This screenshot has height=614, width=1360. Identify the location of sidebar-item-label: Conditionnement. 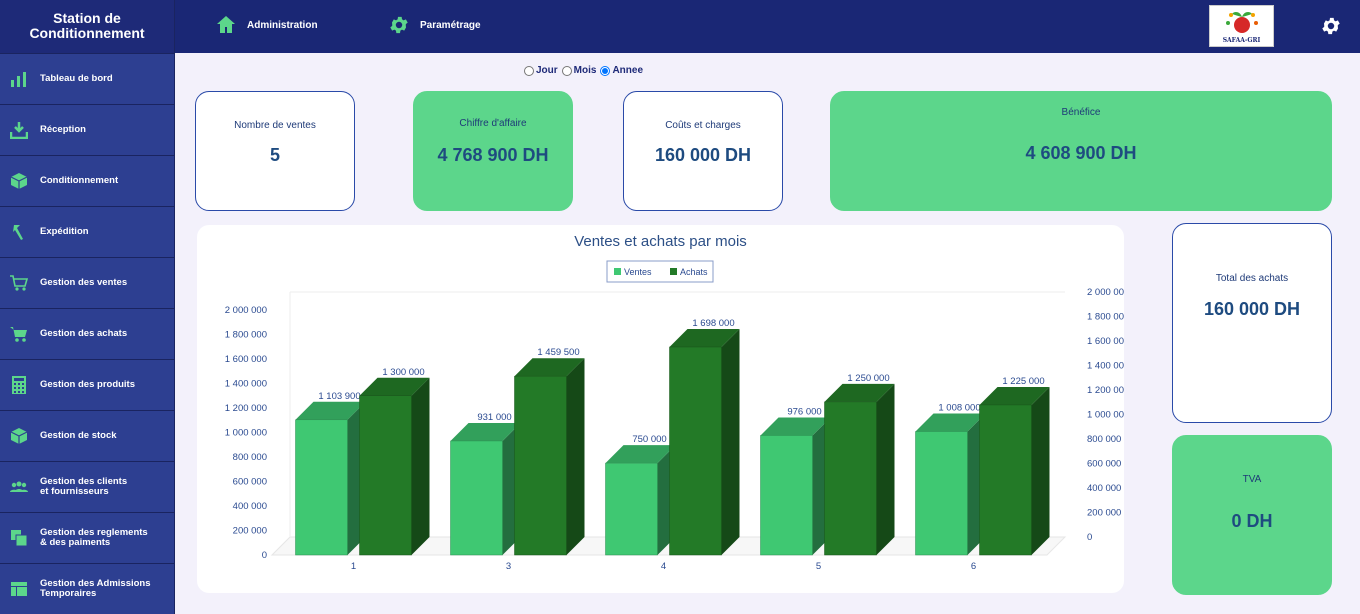
(79, 180).